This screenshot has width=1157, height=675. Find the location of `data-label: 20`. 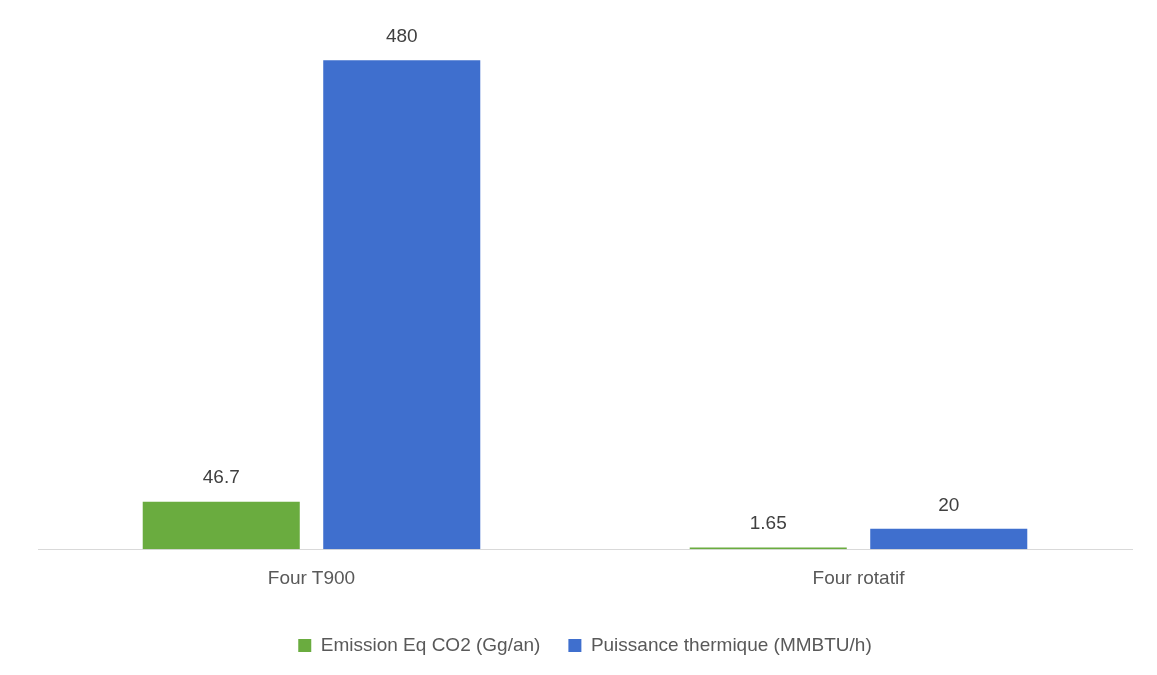

data-label: 20 is located at coordinates (949, 504).